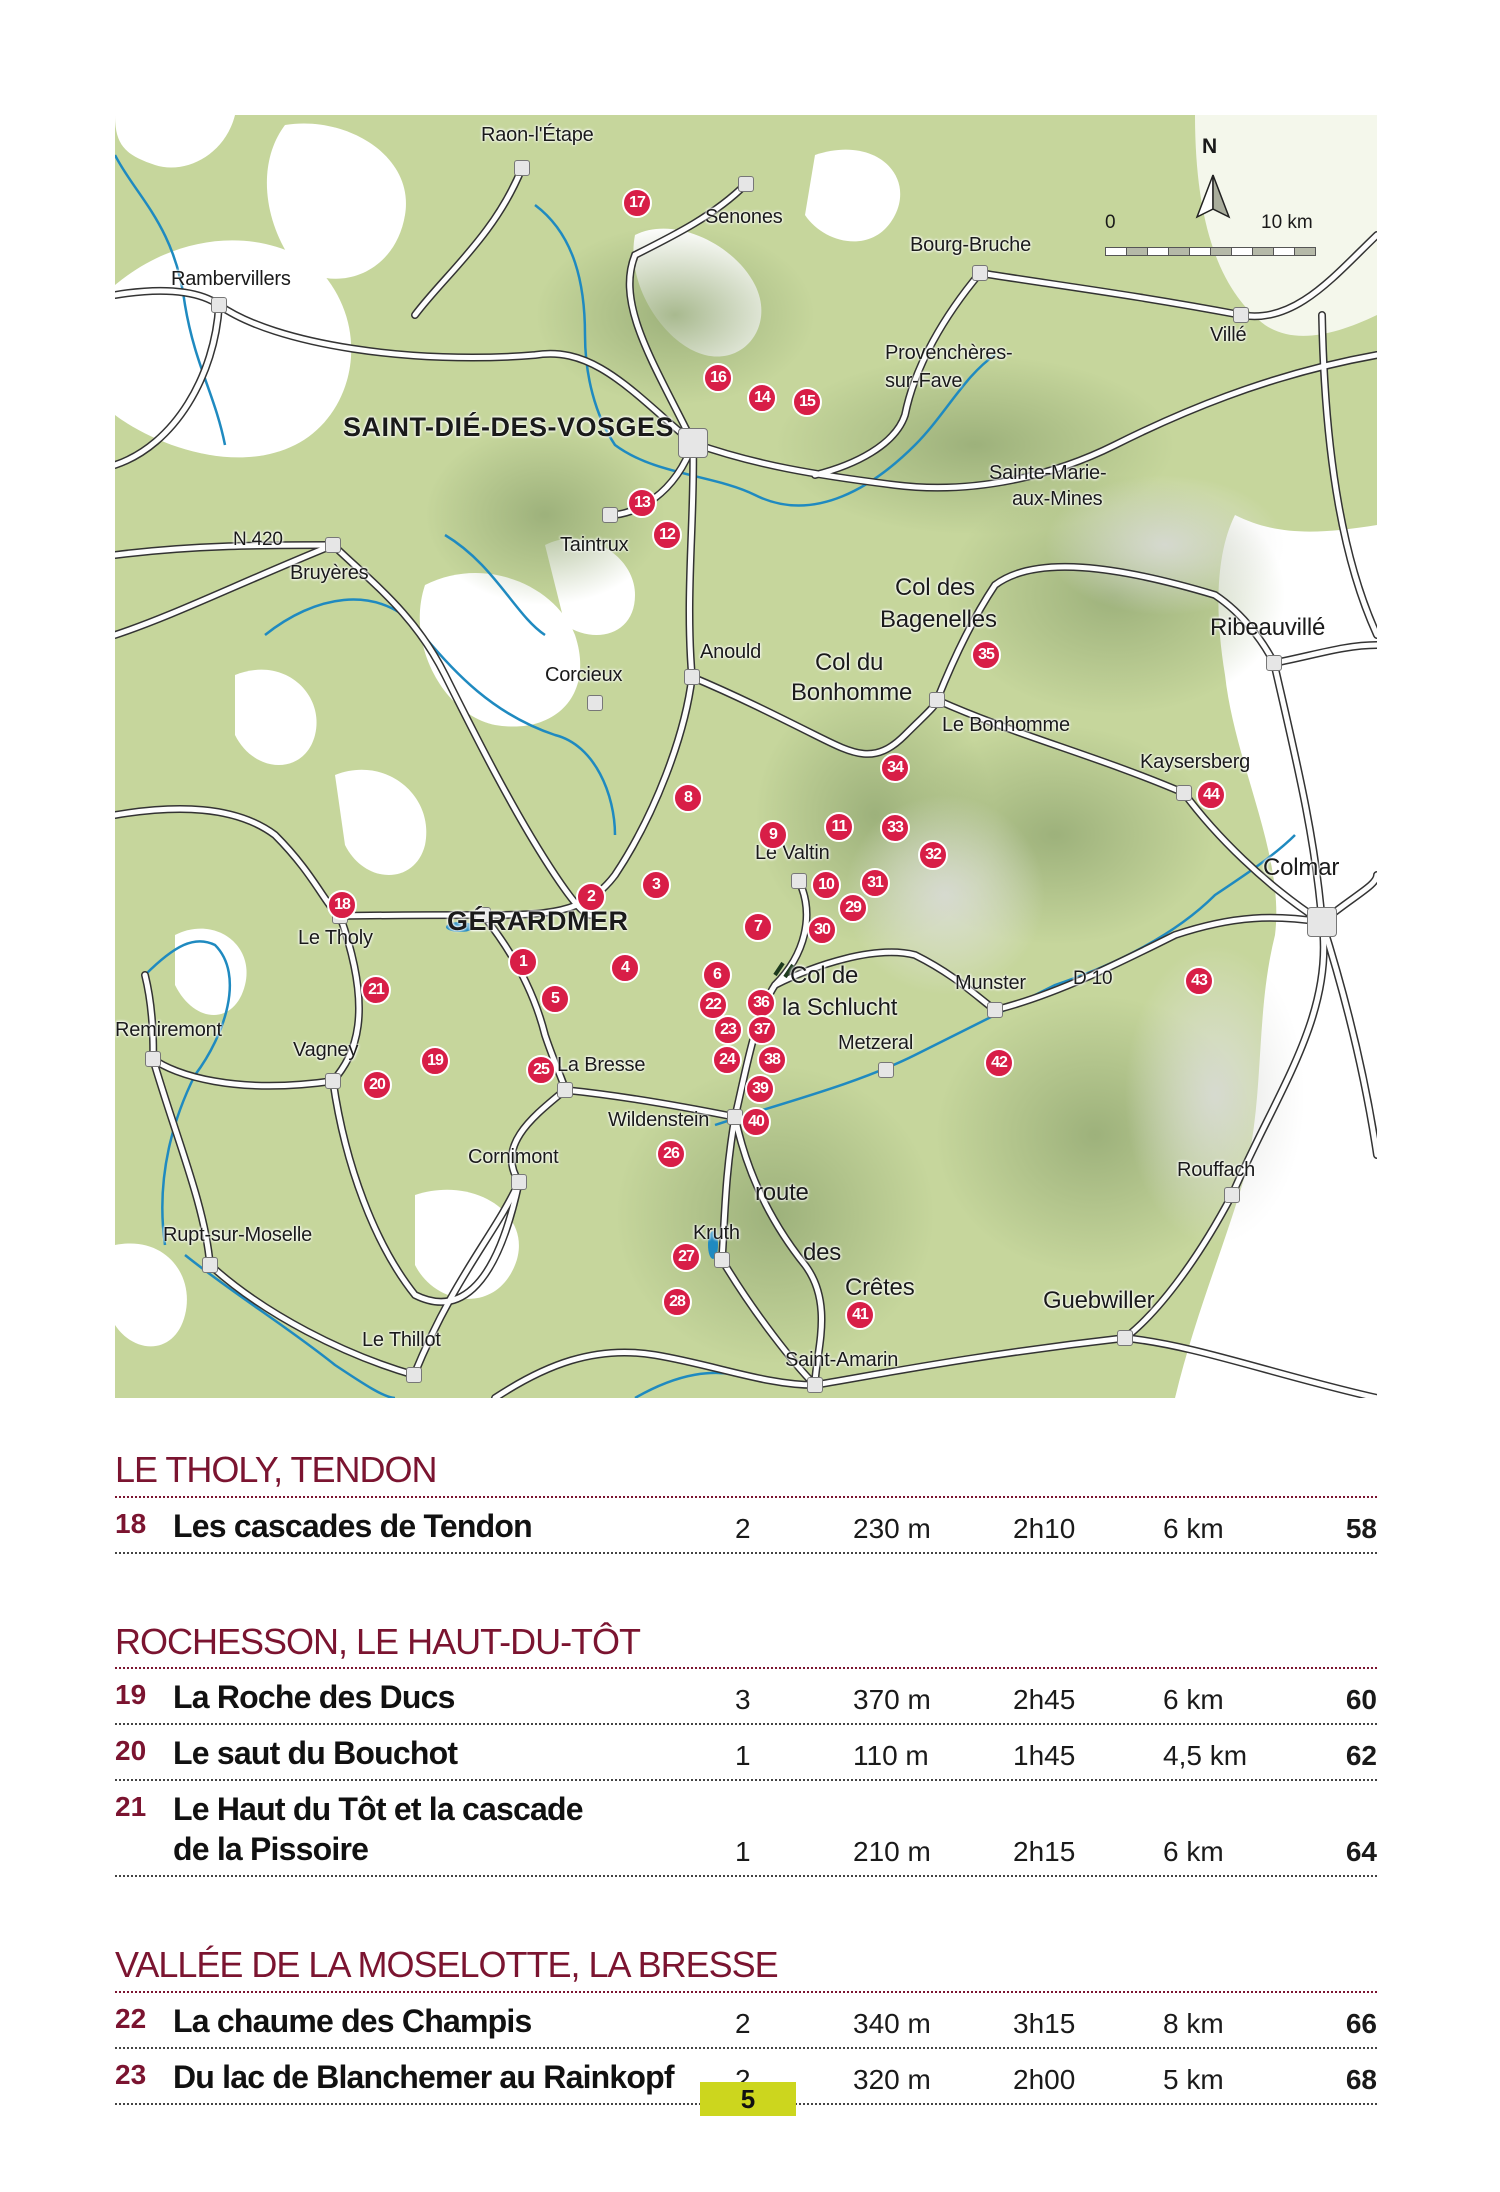 Image resolution: width=1500 pixels, height=2192 pixels. What do you see at coordinates (377, 1085) in the screenshot?
I see `hike-marker-20: 20` at bounding box center [377, 1085].